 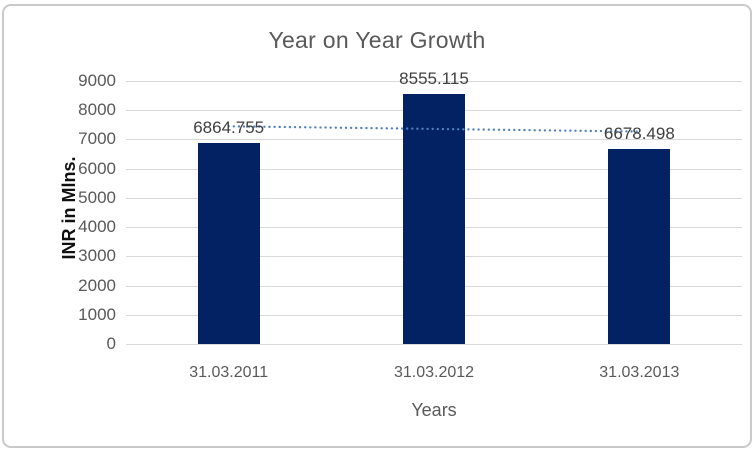 What do you see at coordinates (97, 256) in the screenshot?
I see `y-tick-label: 3000` at bounding box center [97, 256].